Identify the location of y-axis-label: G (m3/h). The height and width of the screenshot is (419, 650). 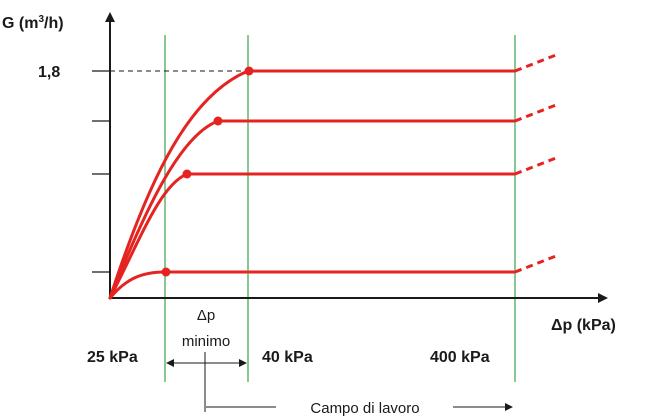
(33, 23).